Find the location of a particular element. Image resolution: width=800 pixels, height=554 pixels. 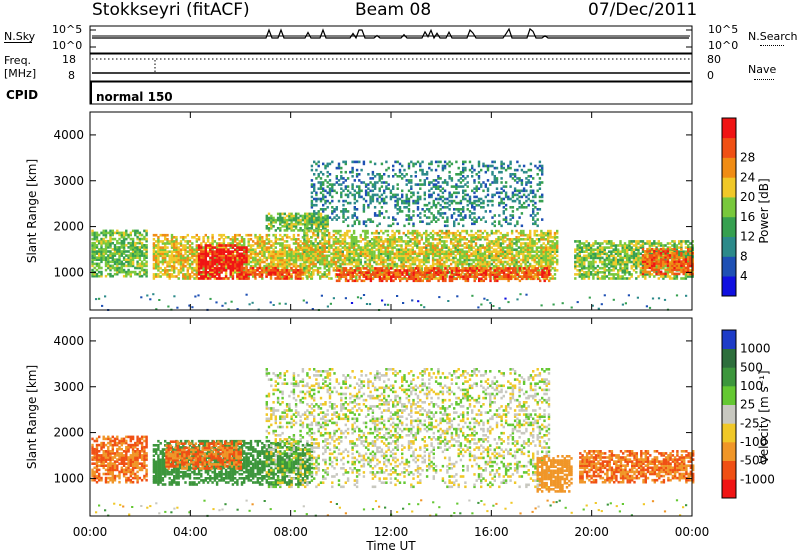

echo-cell-1996 is located at coordinates (291, 216).